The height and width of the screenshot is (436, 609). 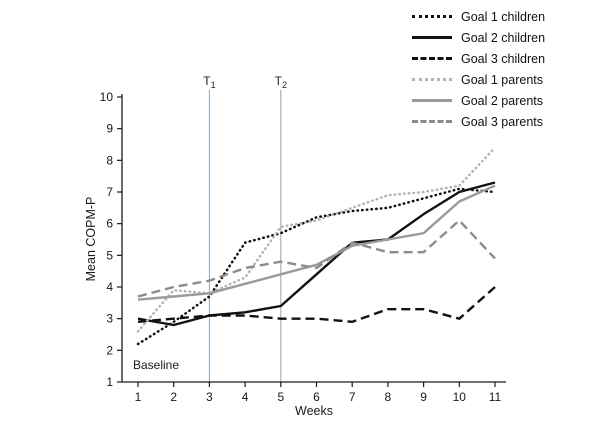 What do you see at coordinates (495, 397) in the screenshot?
I see `svg-text: 11` at bounding box center [495, 397].